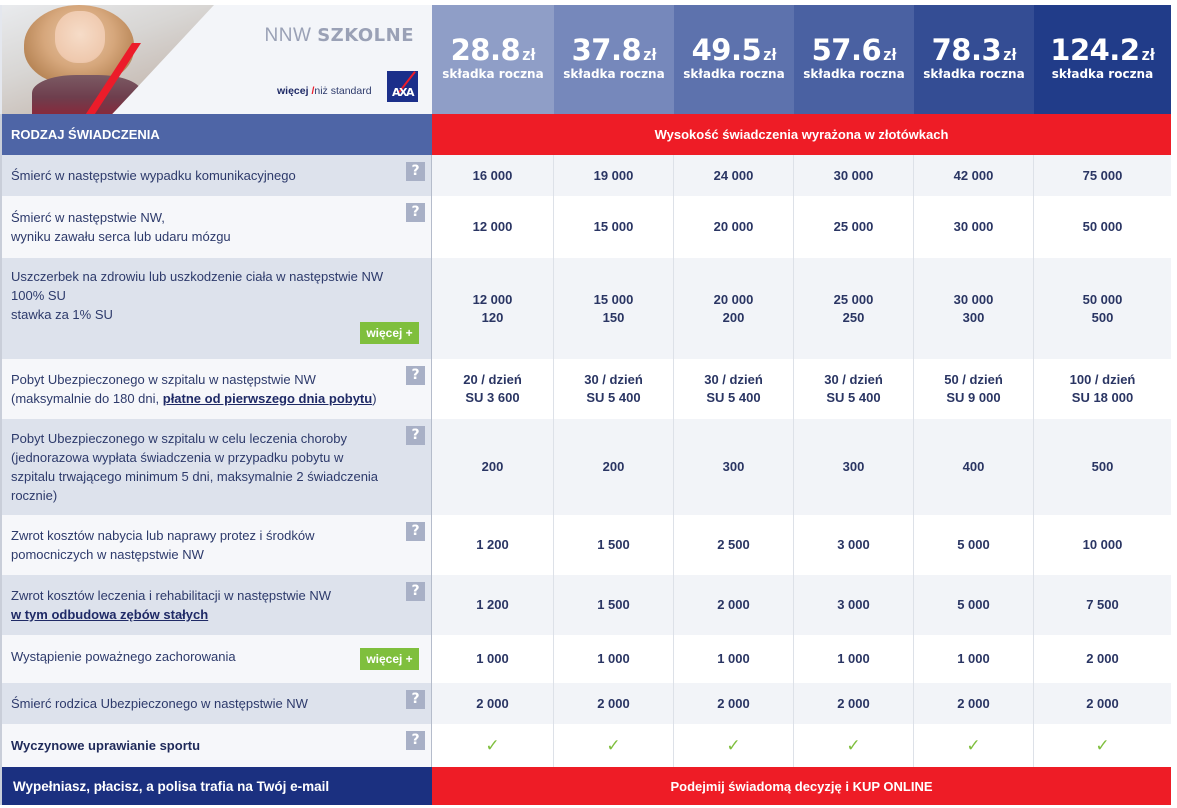 This screenshot has height=808, width=1177. Describe the element at coordinates (267, 398) in the screenshot. I see `first-day-link: płatne od pierwszego dnia pobytu` at that location.